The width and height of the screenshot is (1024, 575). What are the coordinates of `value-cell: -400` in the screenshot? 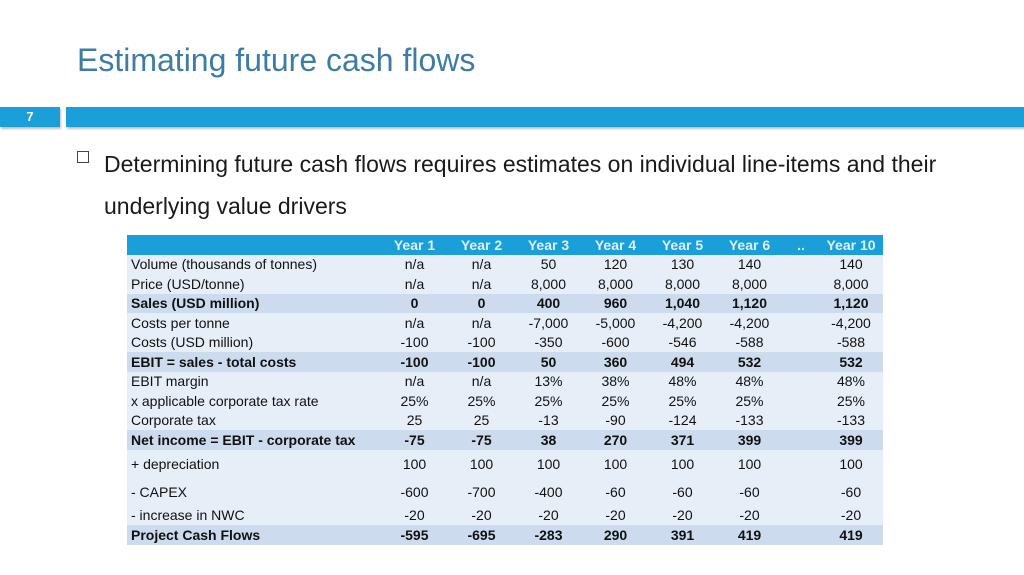 It's located at (548, 491).